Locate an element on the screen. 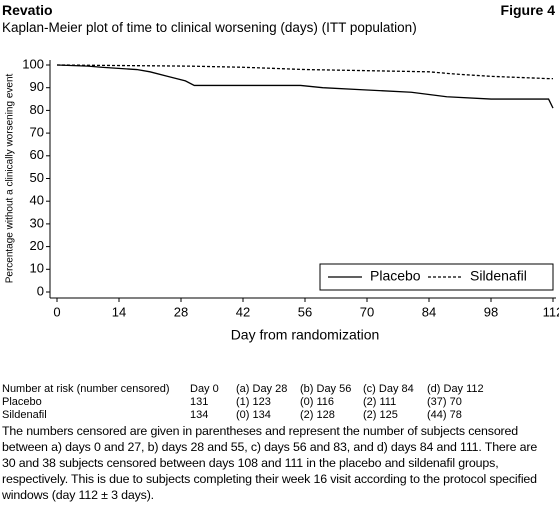 The height and width of the screenshot is (518, 559). title: Revatio is located at coordinates (27, 10).